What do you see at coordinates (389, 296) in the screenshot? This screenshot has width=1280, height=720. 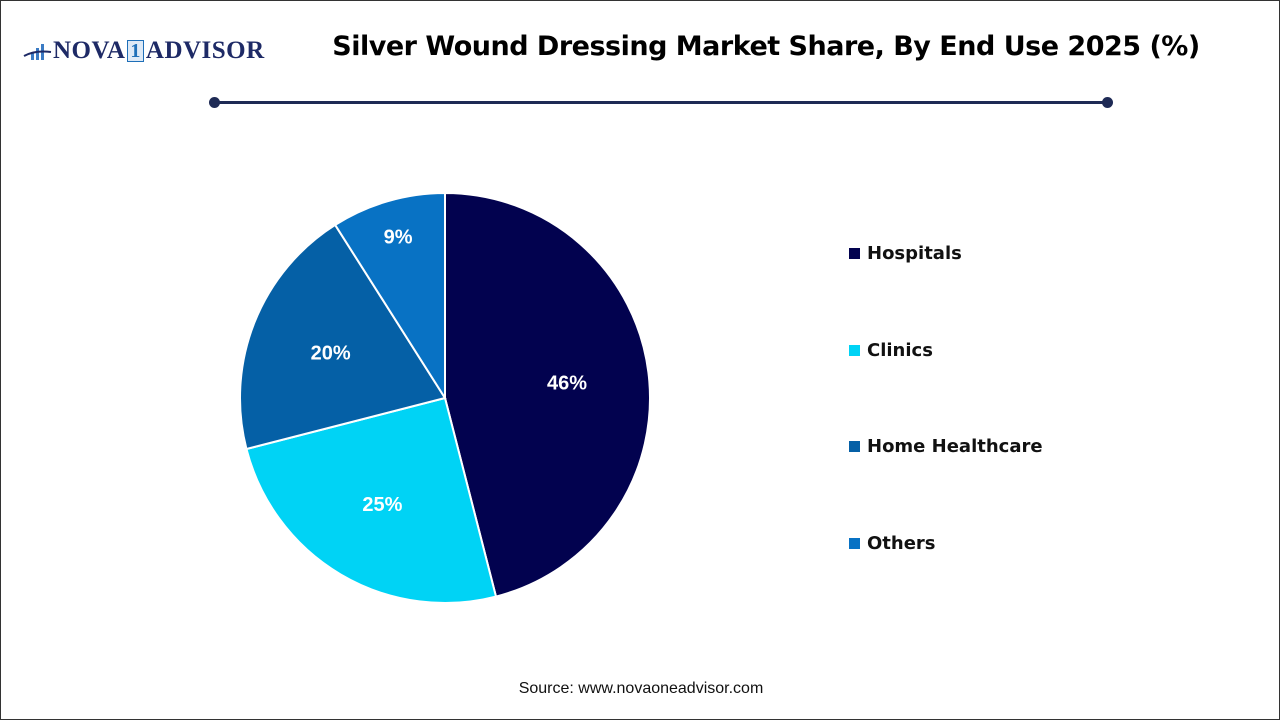 I see `pie-slice-others` at bounding box center [389, 296].